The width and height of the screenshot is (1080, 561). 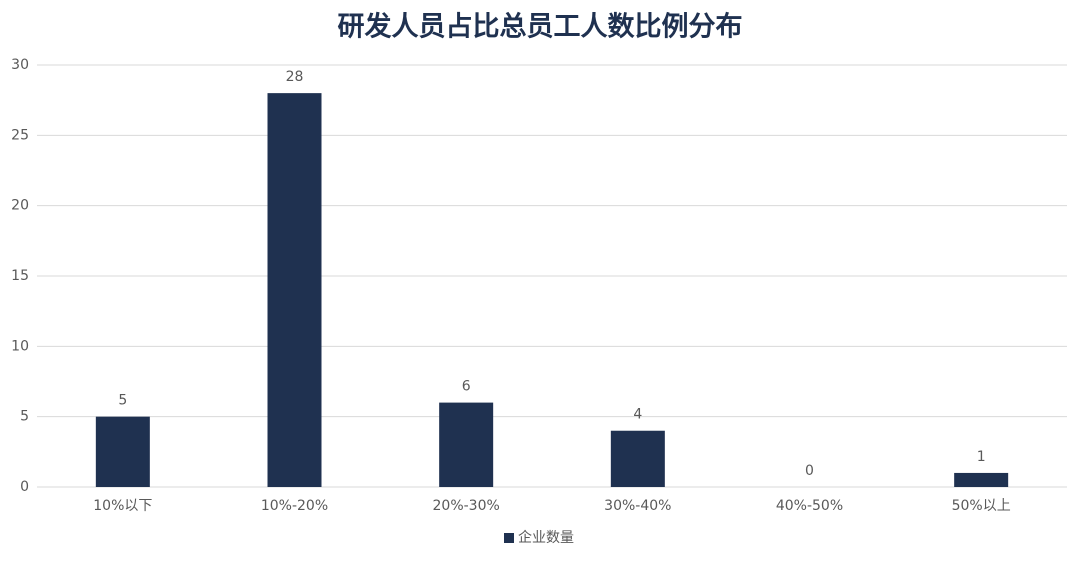 I want to click on legend-label: 企业数量, so click(x=546, y=537).